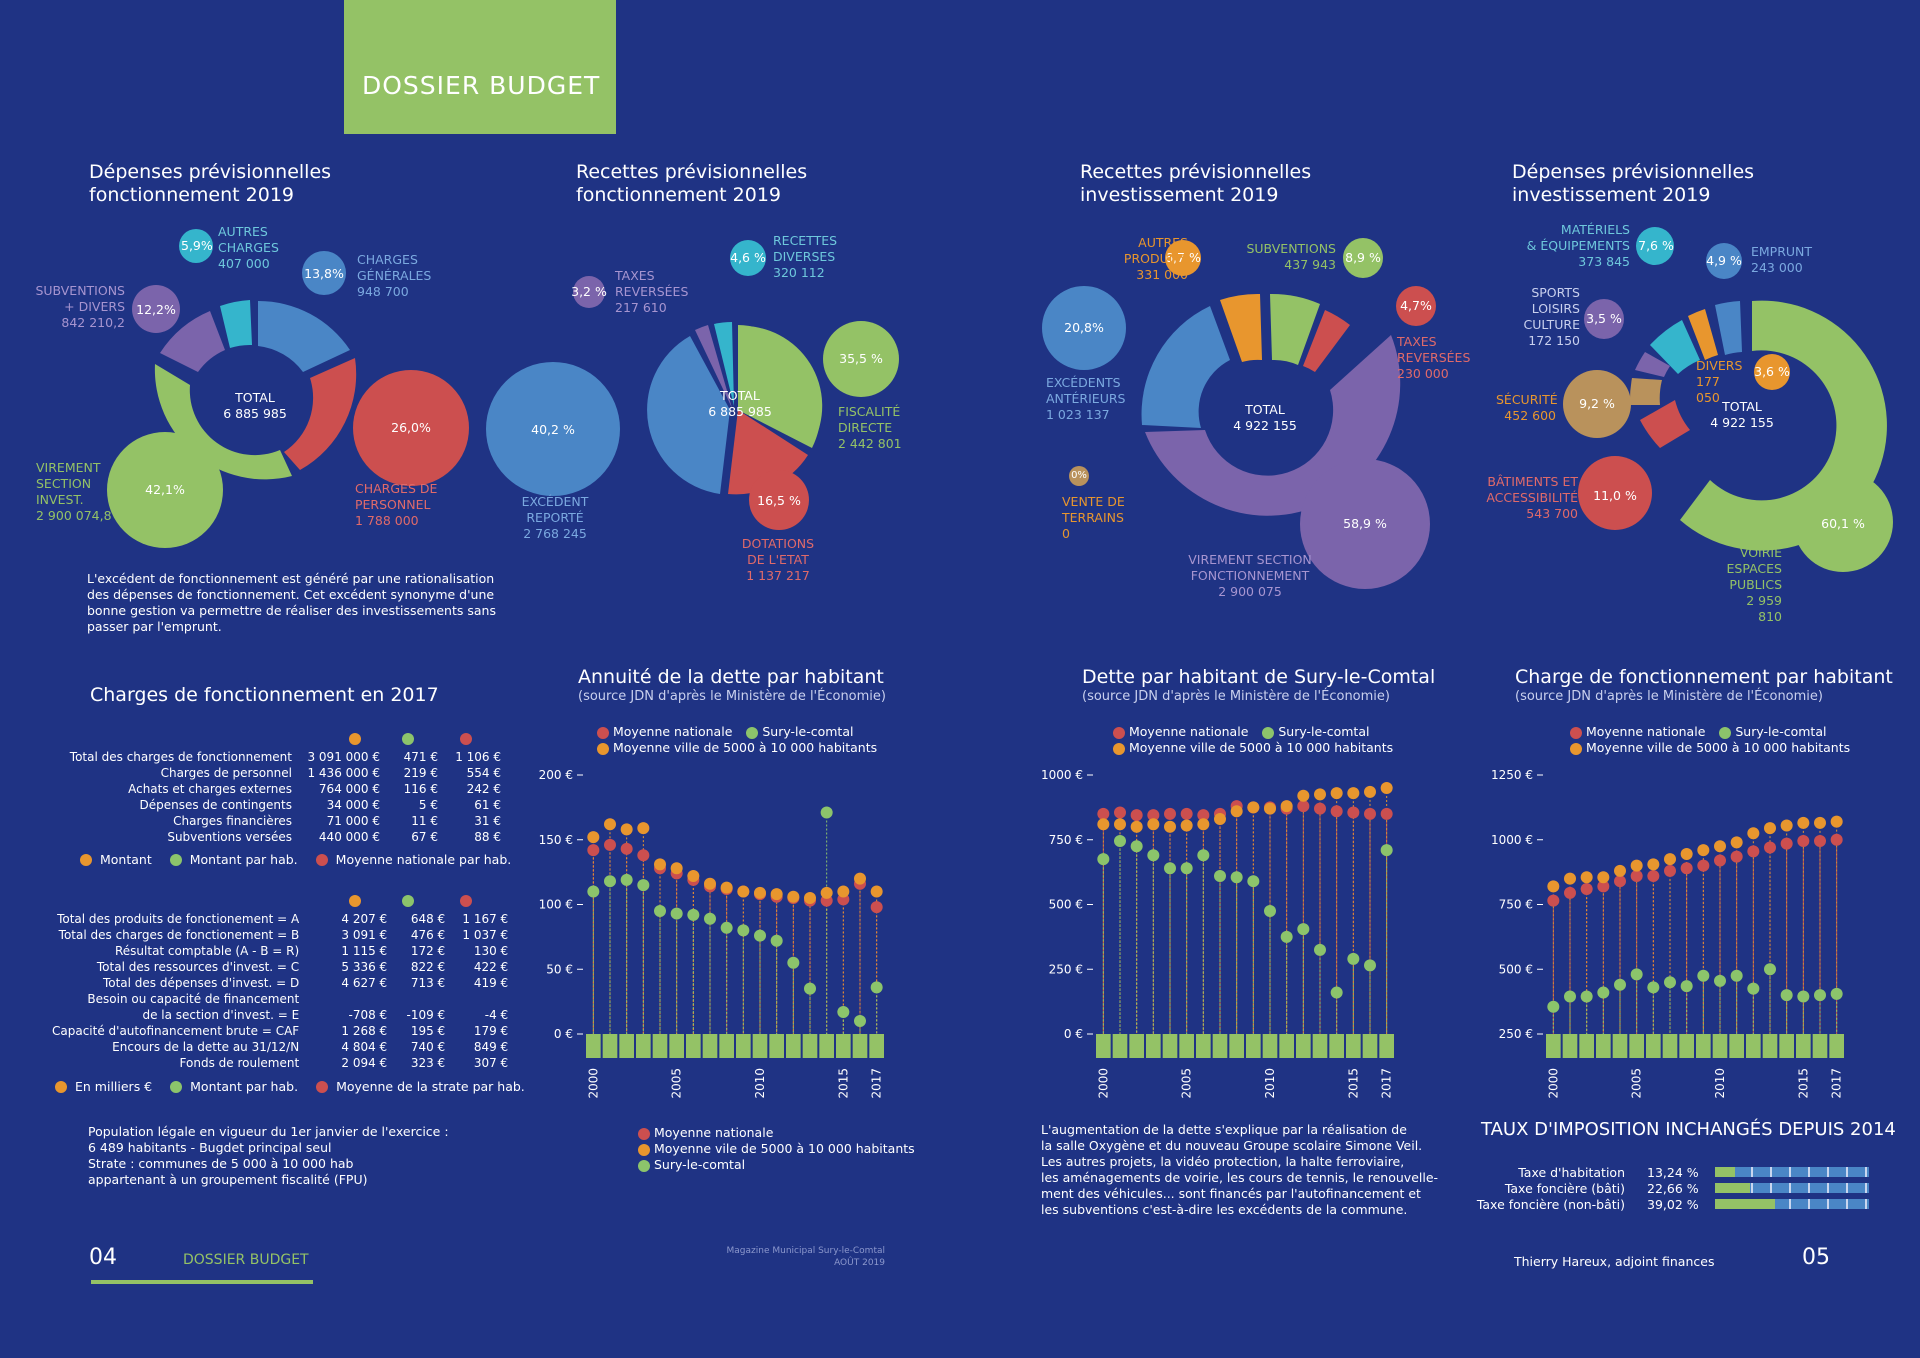  I want to click on table2-value-cell: 4 207 €, so click(364, 919).